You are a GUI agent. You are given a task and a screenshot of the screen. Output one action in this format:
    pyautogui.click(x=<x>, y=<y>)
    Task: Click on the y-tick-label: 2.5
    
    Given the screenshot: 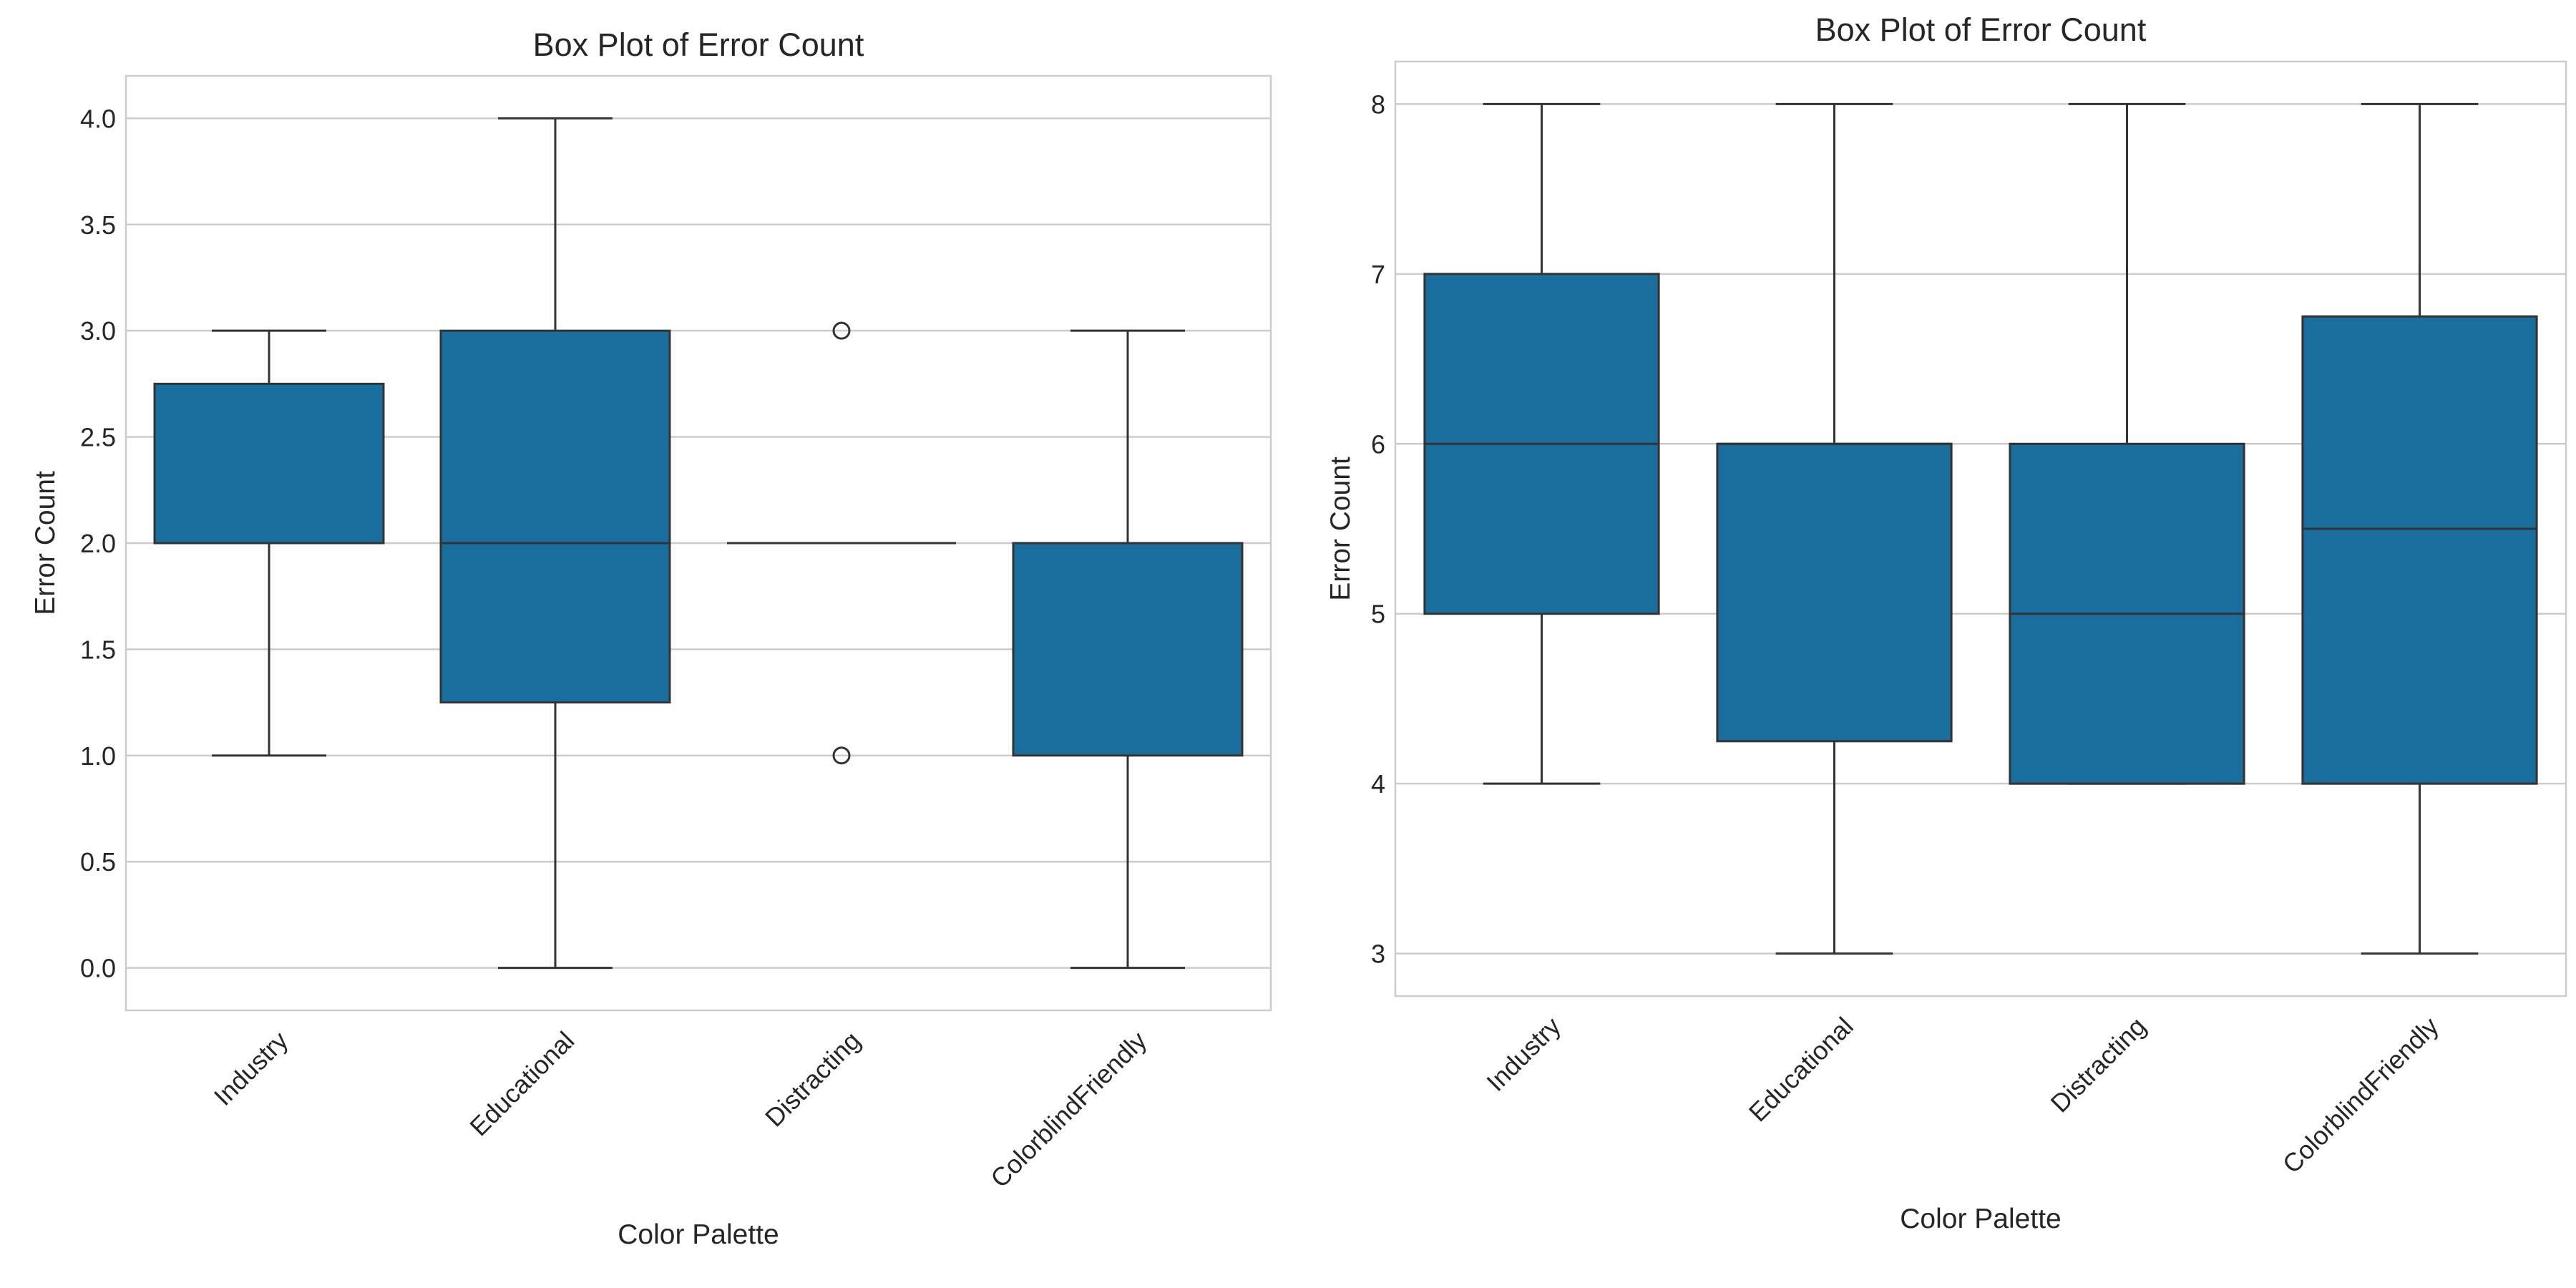 What is the action you would take?
    pyautogui.click(x=98, y=437)
    